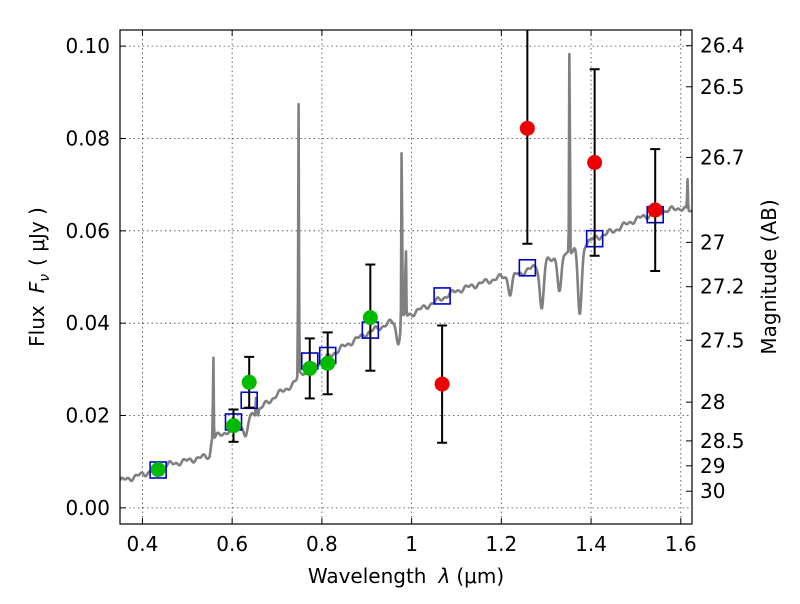  Describe the element at coordinates (411, 544) in the screenshot. I see `x-tick-label: 1` at that location.